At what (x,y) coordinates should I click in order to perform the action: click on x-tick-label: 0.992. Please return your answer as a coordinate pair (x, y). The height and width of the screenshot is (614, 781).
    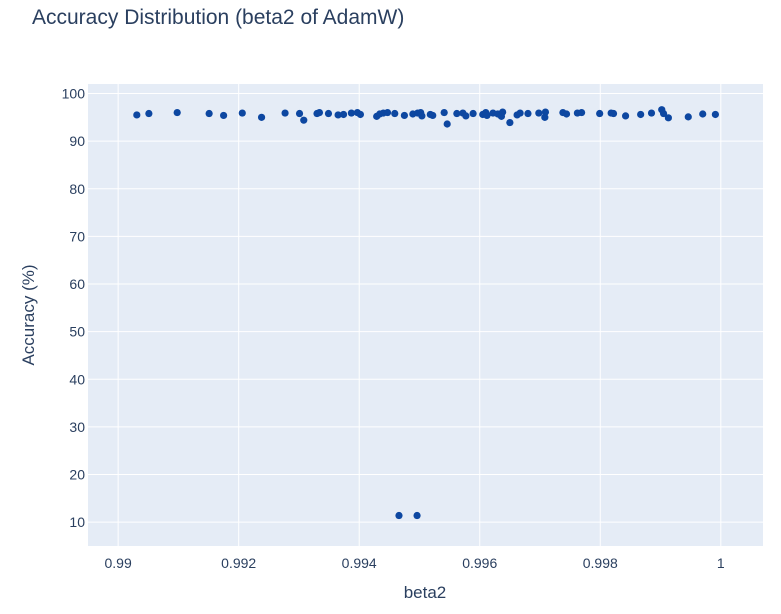
    Looking at the image, I should click on (238, 563).